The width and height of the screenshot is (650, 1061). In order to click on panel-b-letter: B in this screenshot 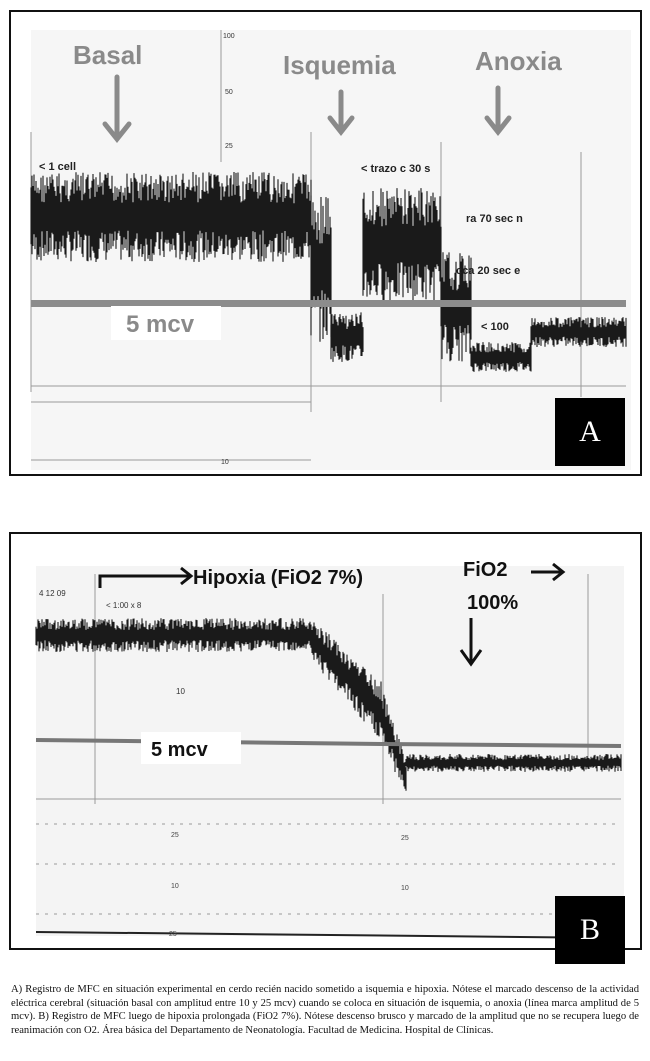, I will do `click(590, 930)`.